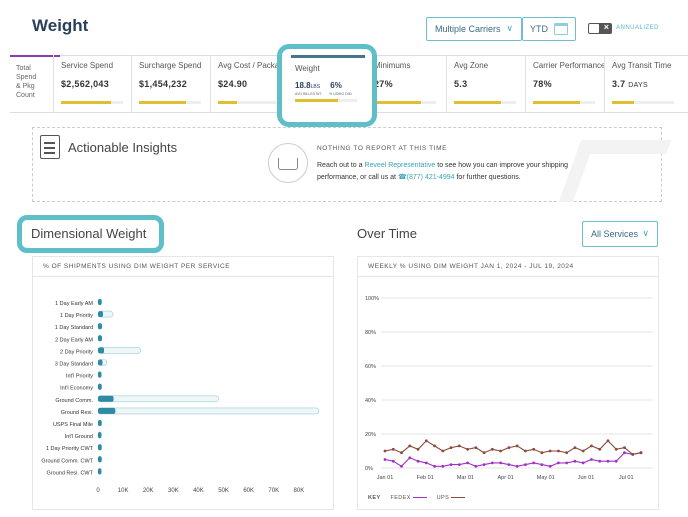  Describe the element at coordinates (369, 469) in the screenshot. I see `y-tick-label: 0%` at that location.